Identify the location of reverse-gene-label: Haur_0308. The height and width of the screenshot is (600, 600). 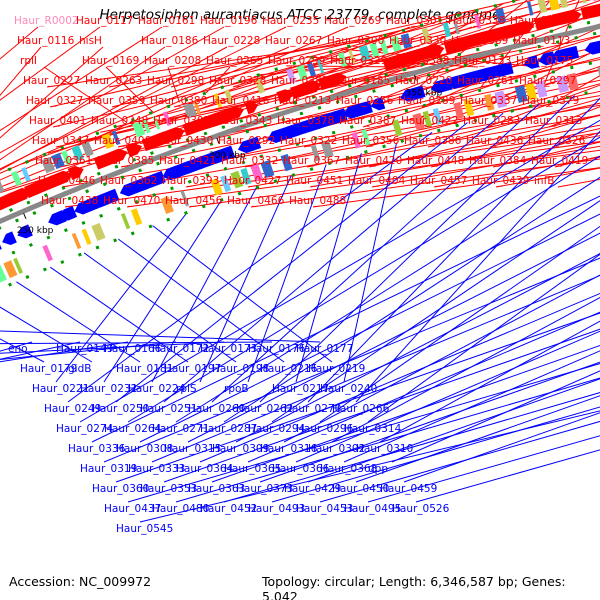
(144, 449).